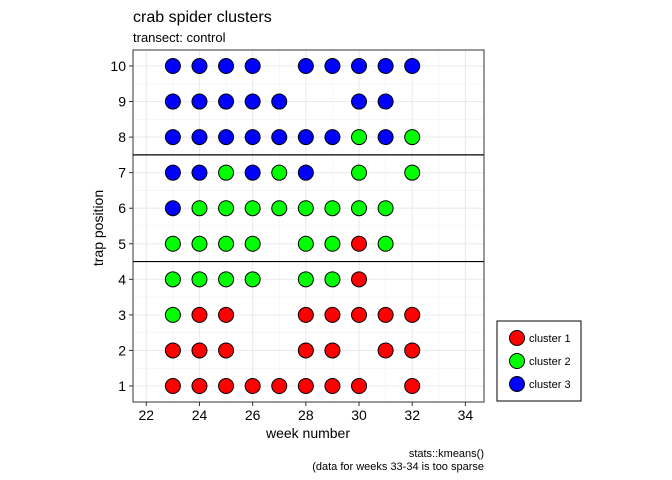 This screenshot has height=480, width=672. I want to click on y-tick-label: 3, so click(122, 315).